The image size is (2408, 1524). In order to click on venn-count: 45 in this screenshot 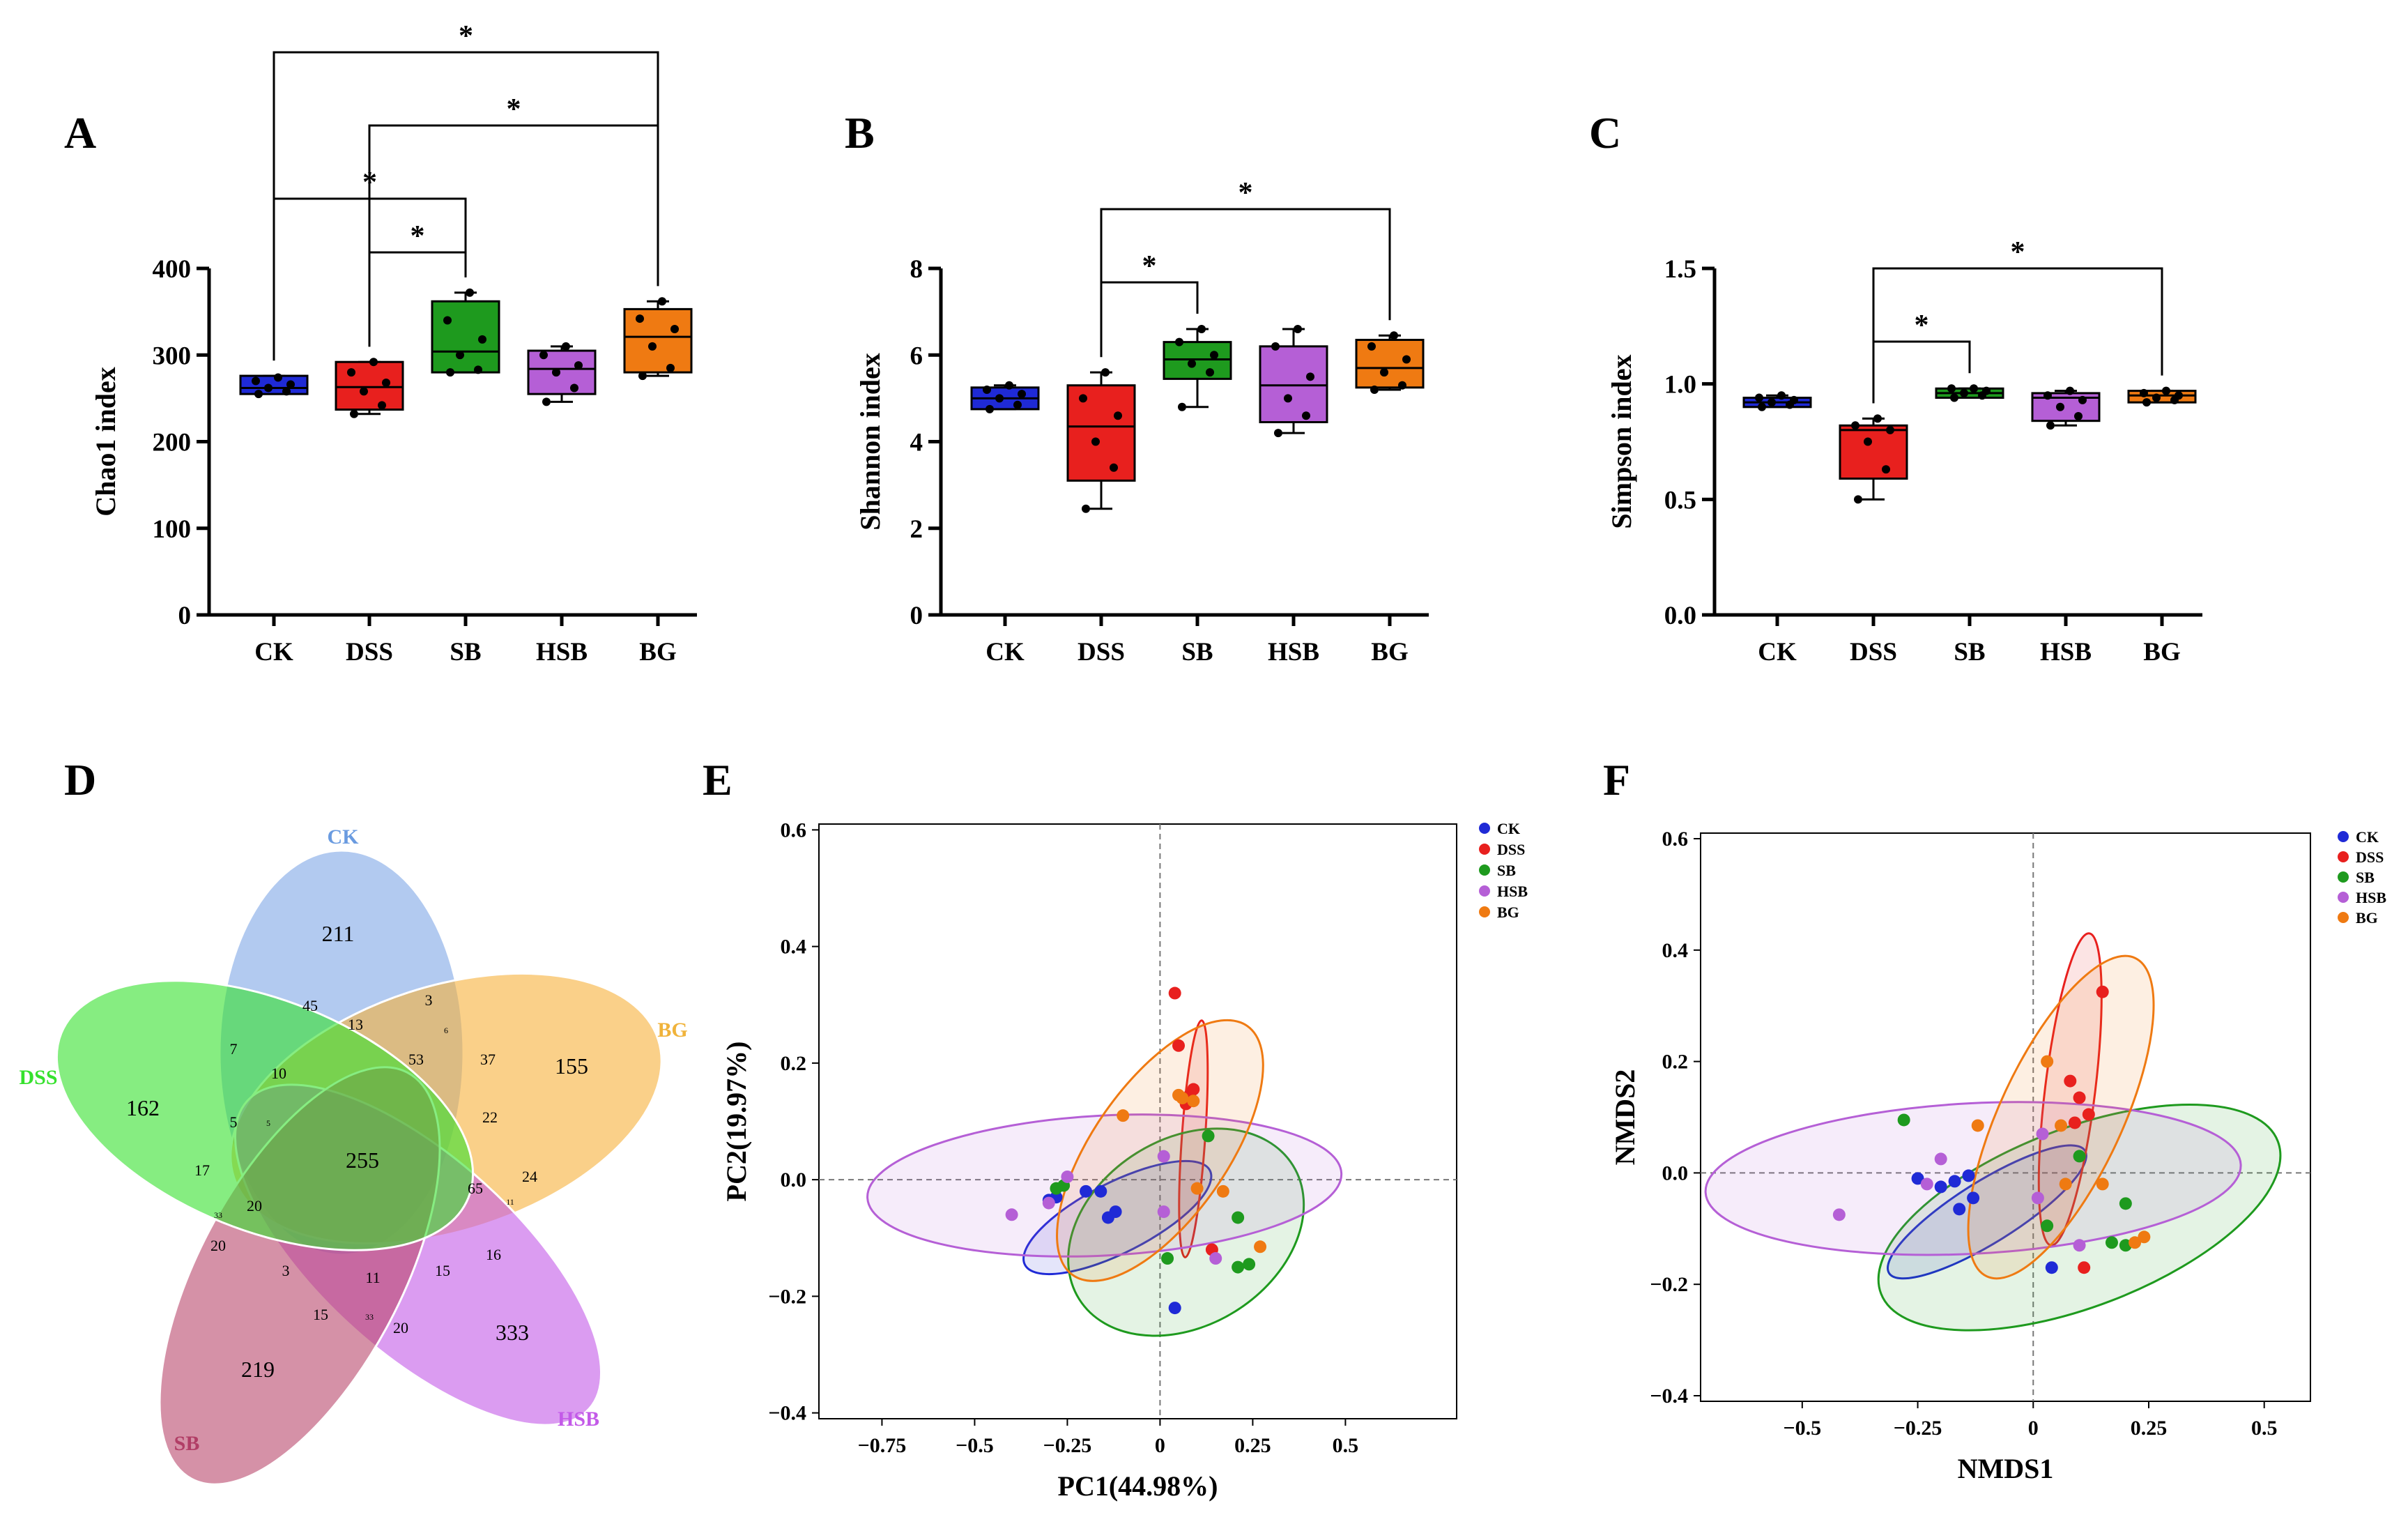, I will do `click(310, 1006)`.